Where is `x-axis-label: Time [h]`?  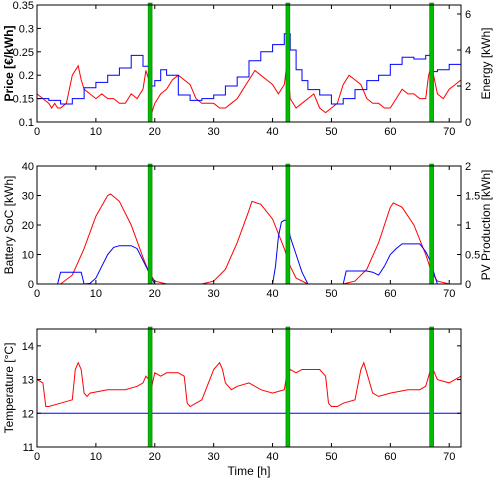 x-axis-label: Time [h] is located at coordinates (249, 471).